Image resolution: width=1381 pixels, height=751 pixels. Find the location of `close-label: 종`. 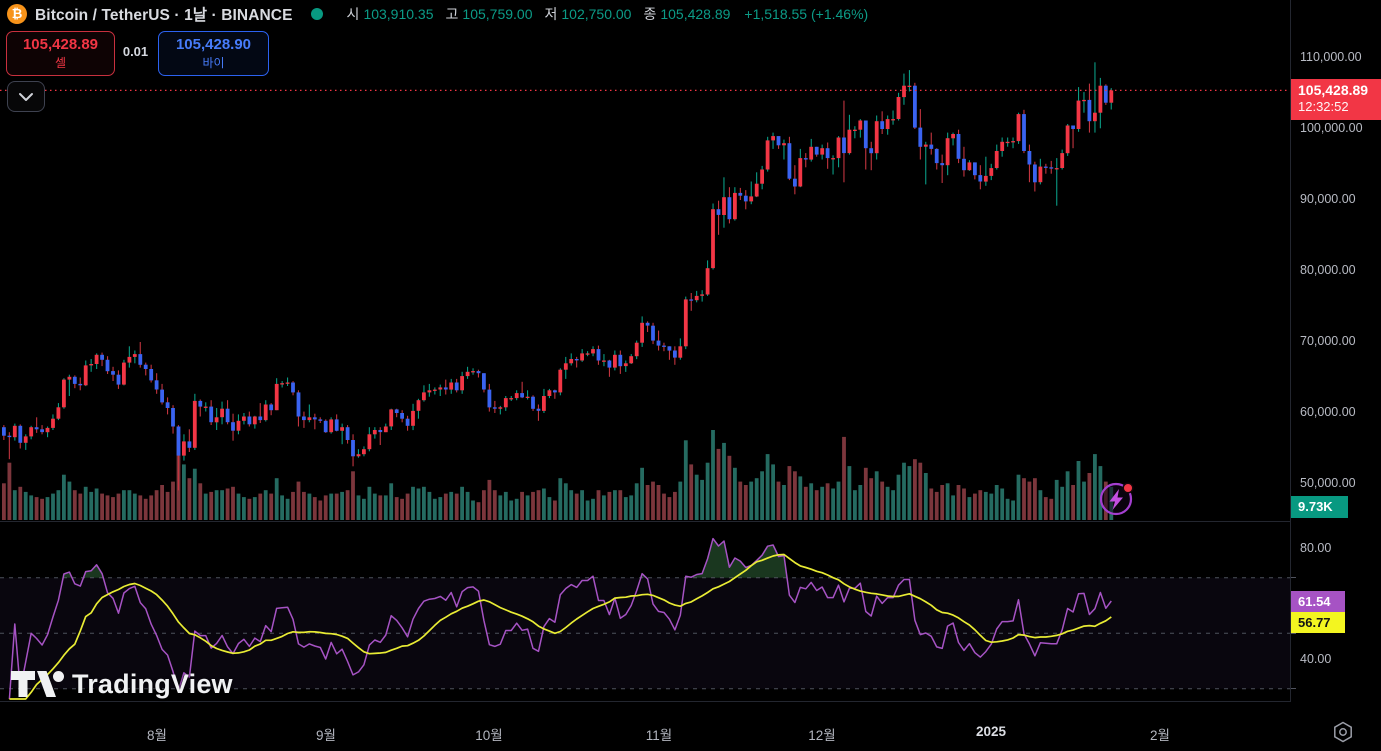

close-label: 종 is located at coordinates (650, 14).